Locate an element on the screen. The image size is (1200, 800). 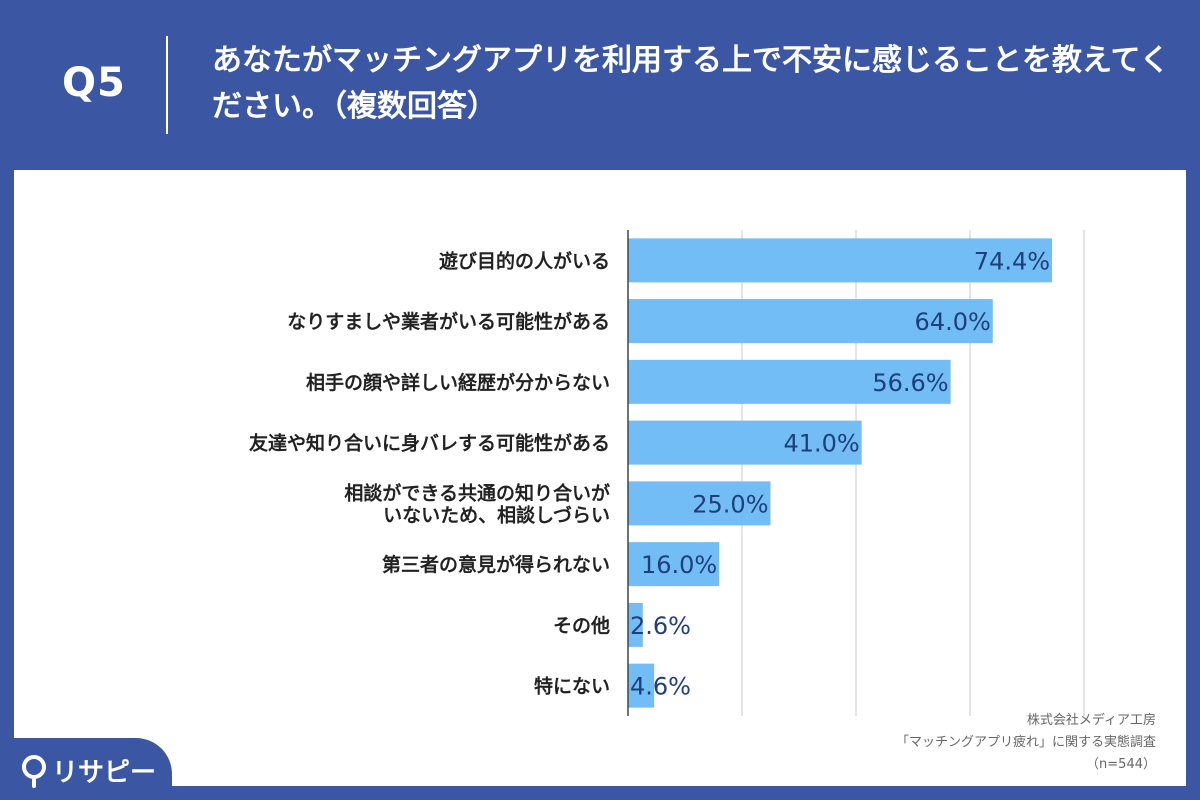
category-label: 遊び目的の人がいる is located at coordinates (524, 260).